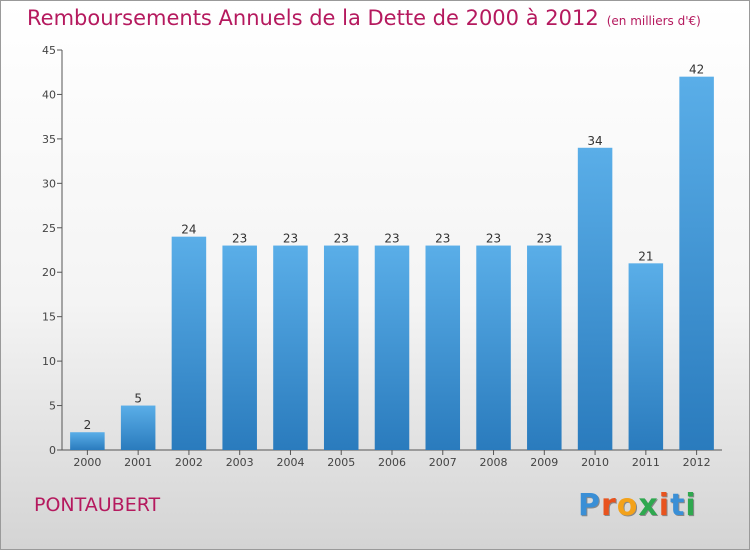  Describe the element at coordinates (646, 462) in the screenshot. I see `x-tick-label: 2011` at that location.